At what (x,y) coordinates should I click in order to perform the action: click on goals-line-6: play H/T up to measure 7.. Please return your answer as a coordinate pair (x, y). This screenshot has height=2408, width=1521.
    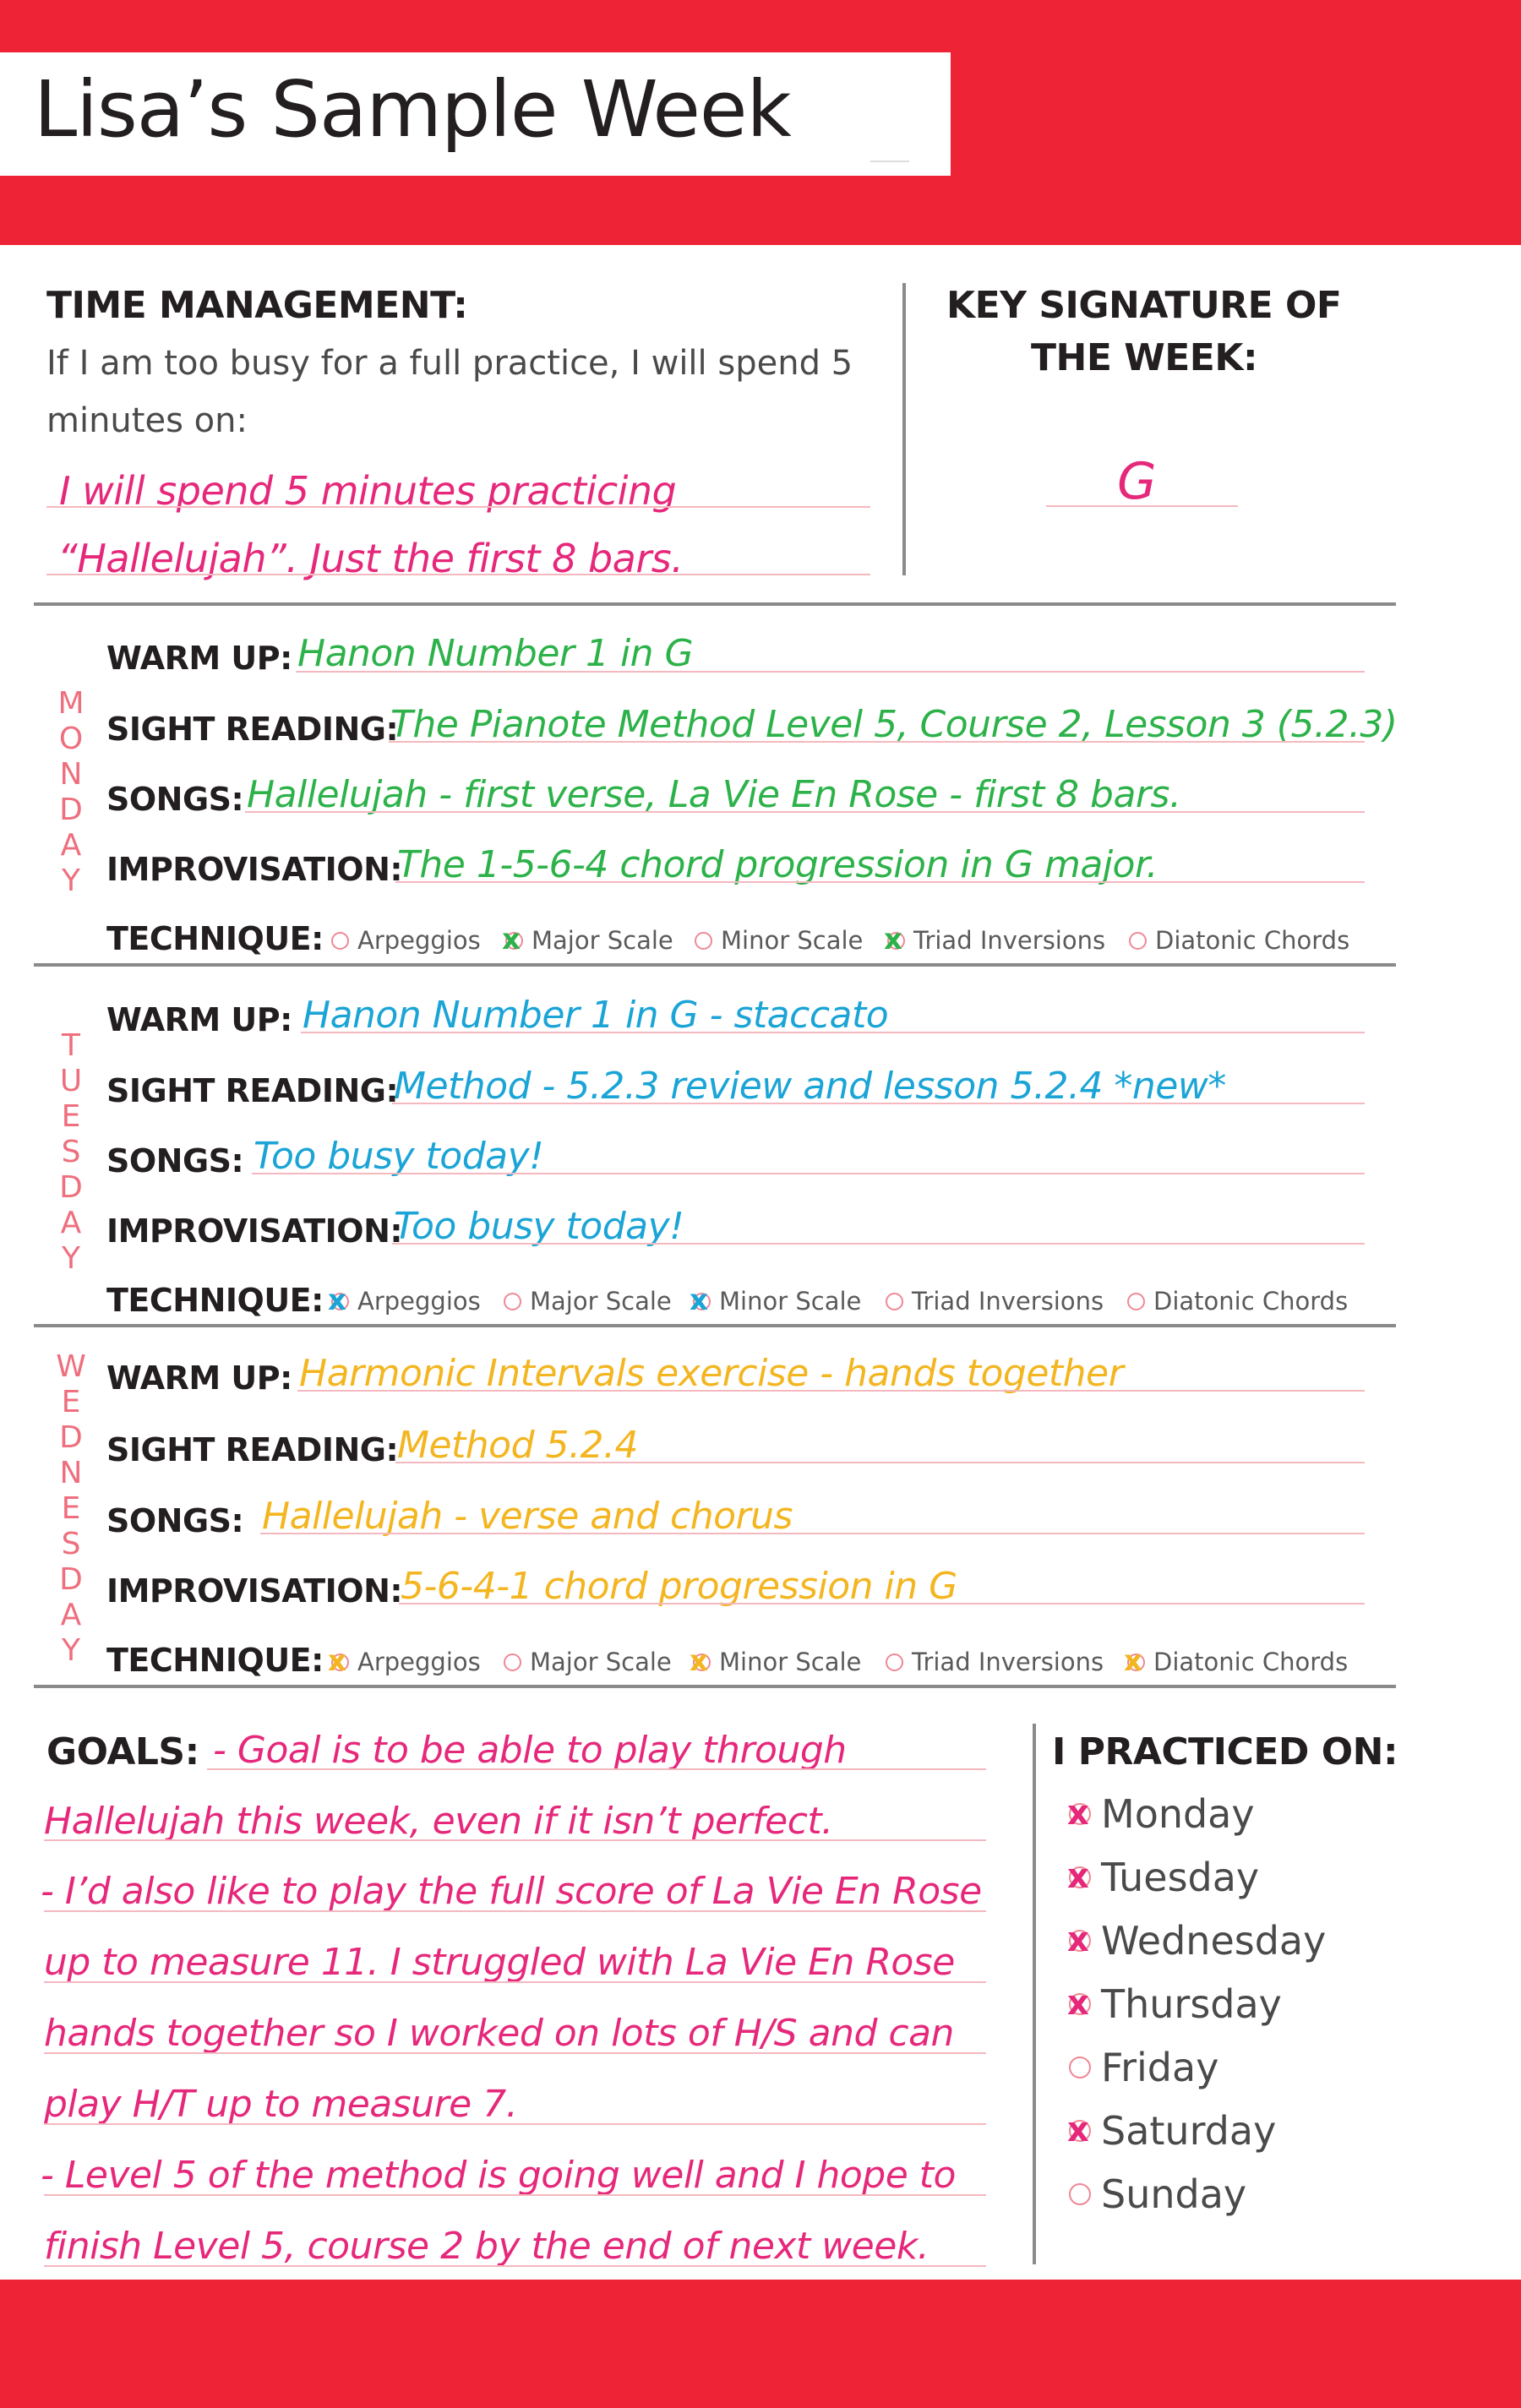
    Looking at the image, I should click on (281, 2104).